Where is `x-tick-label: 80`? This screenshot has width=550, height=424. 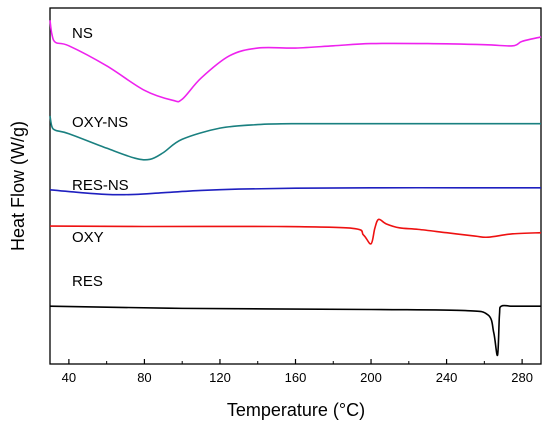 x-tick-label: 80 is located at coordinates (144, 377).